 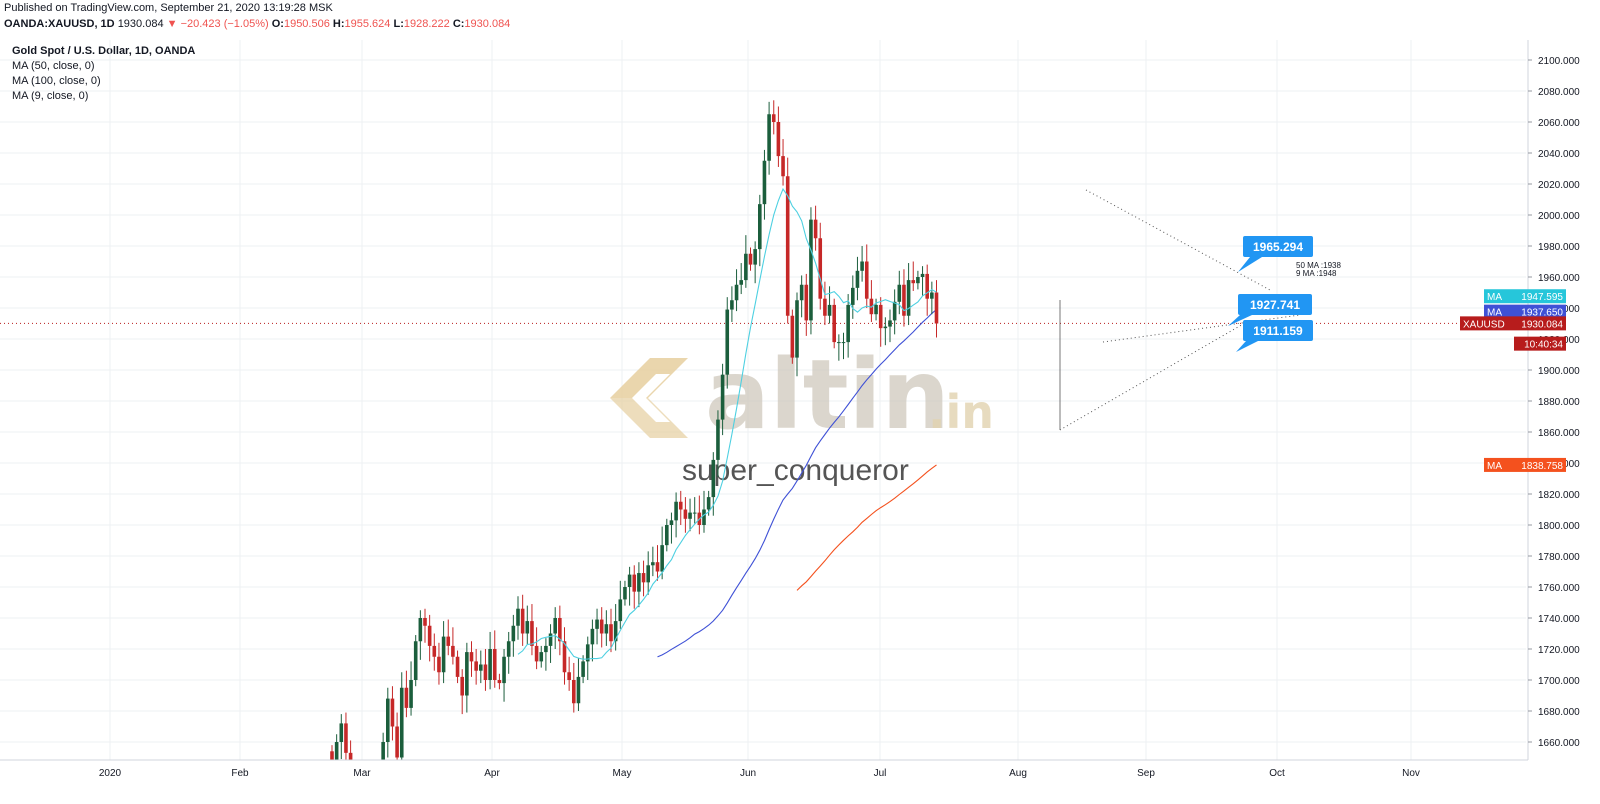 What do you see at coordinates (1494, 313) in the screenshot?
I see `axis-tag-prefix: MA` at bounding box center [1494, 313].